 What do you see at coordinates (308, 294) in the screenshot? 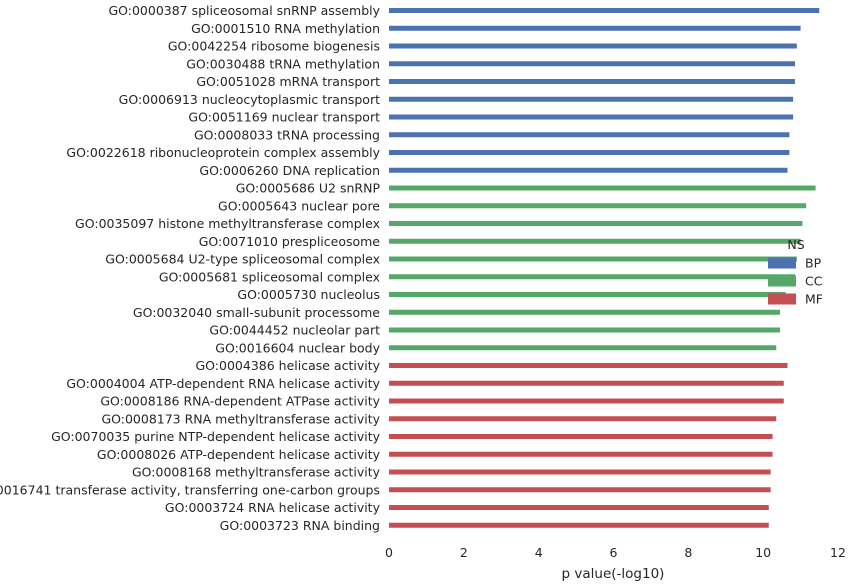
I see `category-label-16: GO:0005730 nucleolus` at bounding box center [308, 294].